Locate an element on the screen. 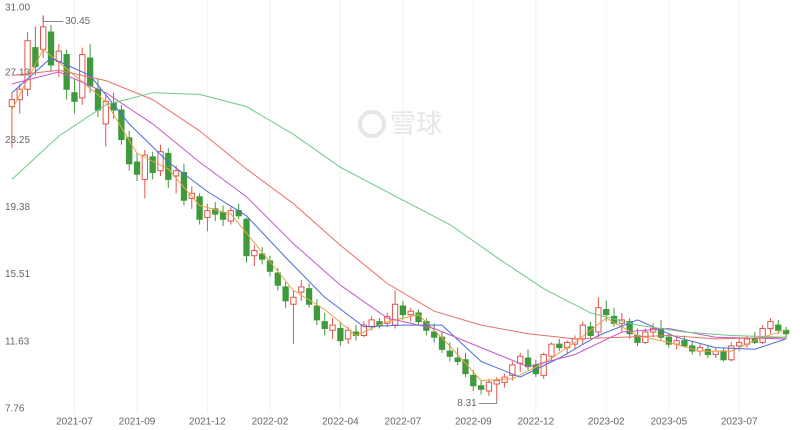  annotation-label: 8.31 is located at coordinates (467, 403).